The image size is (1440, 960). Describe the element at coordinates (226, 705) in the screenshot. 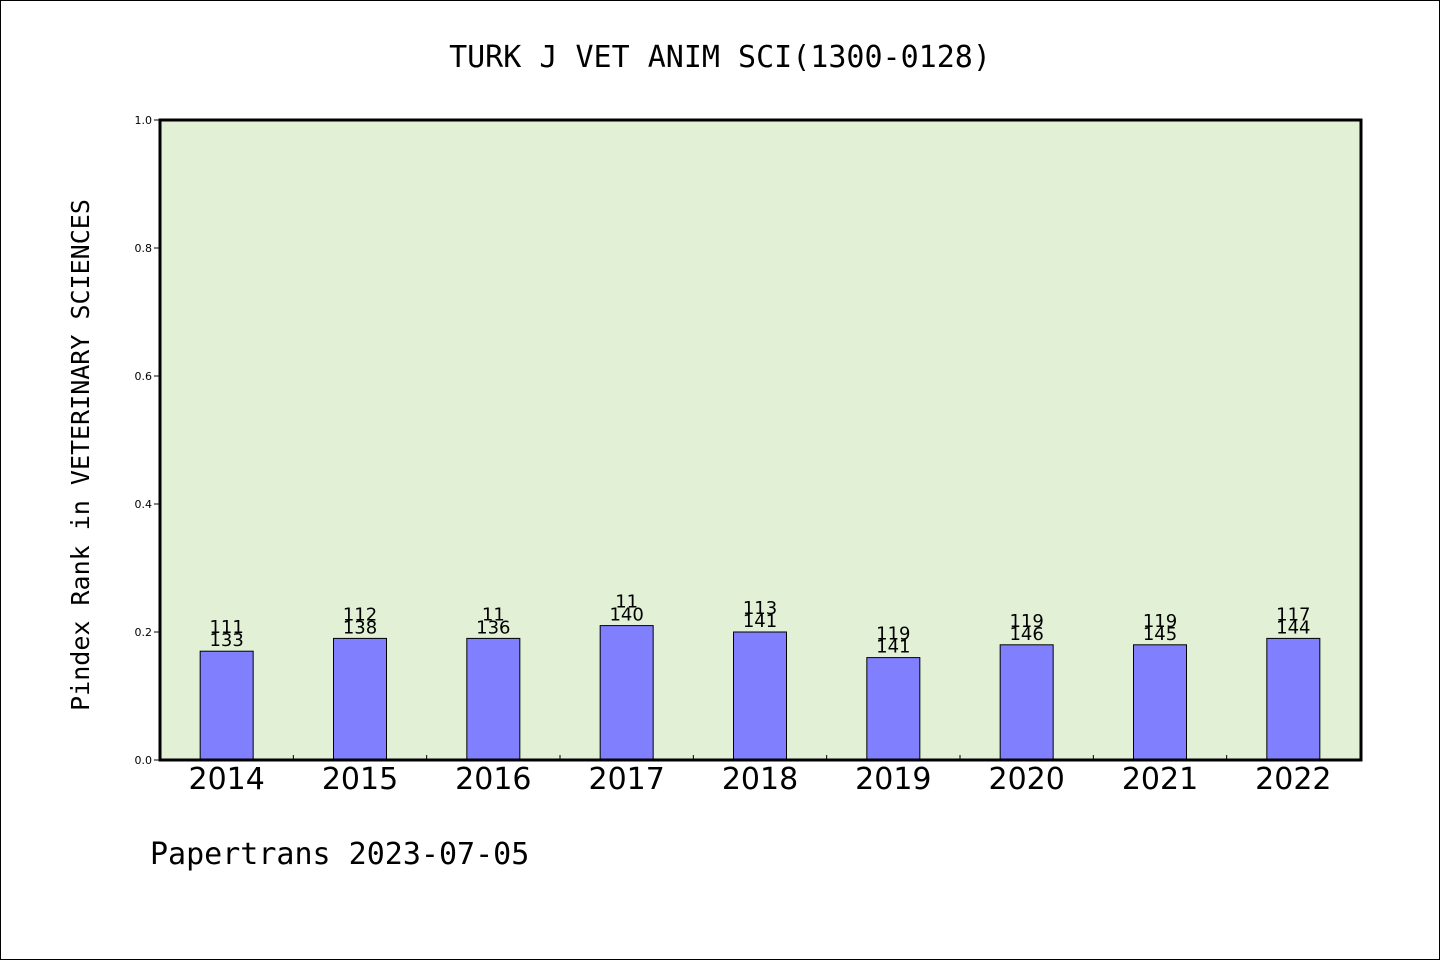

I see `bar-2014` at that location.